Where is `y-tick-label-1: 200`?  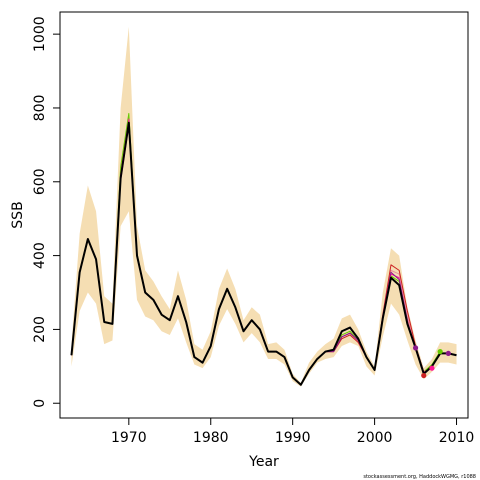
y-tick-label-1: 200 is located at coordinates (40, 329).